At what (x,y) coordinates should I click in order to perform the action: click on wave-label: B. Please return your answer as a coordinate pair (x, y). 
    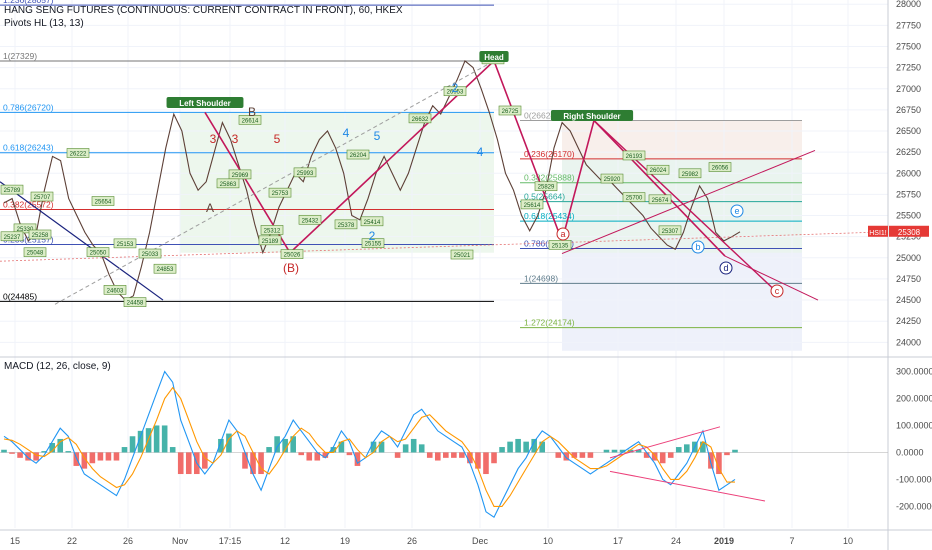
    Looking at the image, I should click on (252, 112).